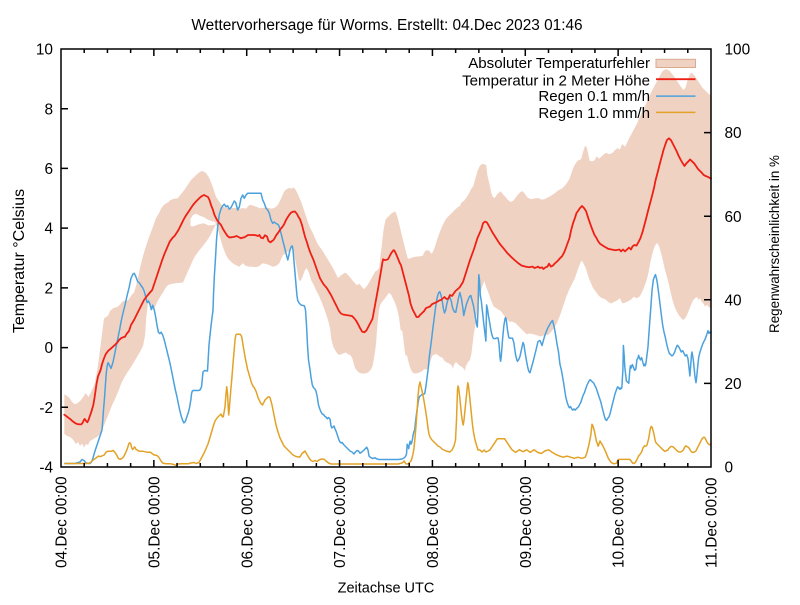 This screenshot has height=605, width=800. Describe the element at coordinates (46, 468) in the screenshot. I see `svg-text: -4` at that location.